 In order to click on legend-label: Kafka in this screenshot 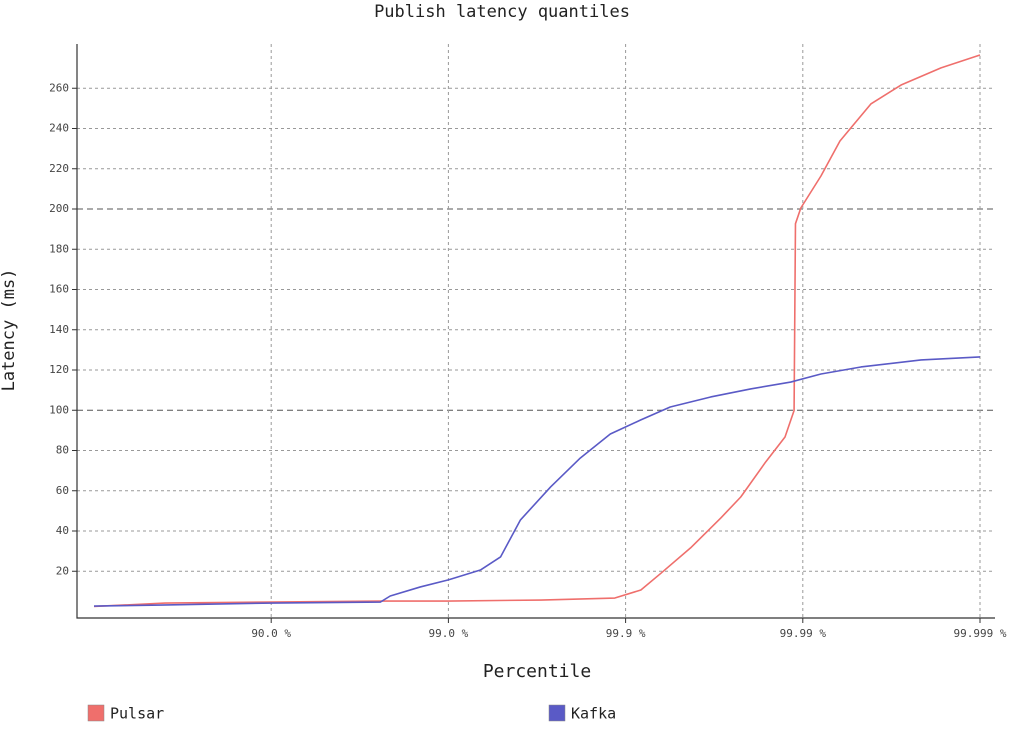, I will do `click(593, 714)`.